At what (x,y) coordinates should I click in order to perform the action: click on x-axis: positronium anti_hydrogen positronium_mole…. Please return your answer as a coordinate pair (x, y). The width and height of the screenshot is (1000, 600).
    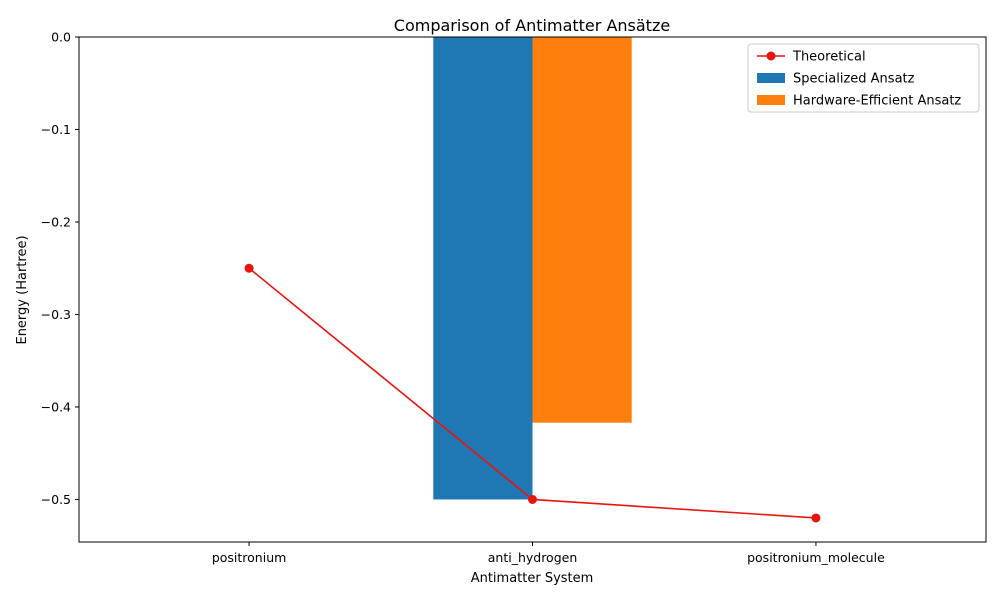
    Looking at the image, I should click on (548, 553).